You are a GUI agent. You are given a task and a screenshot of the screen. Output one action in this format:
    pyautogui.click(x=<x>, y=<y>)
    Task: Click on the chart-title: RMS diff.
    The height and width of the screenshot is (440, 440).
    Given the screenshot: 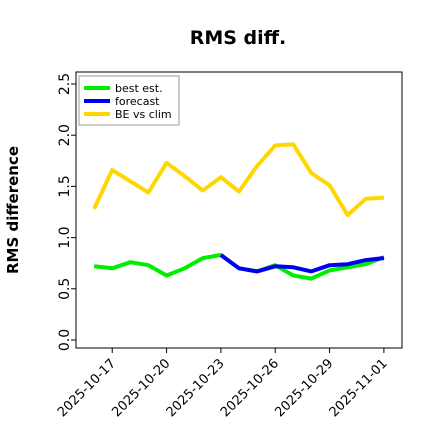 What is the action you would take?
    pyautogui.click(x=238, y=38)
    